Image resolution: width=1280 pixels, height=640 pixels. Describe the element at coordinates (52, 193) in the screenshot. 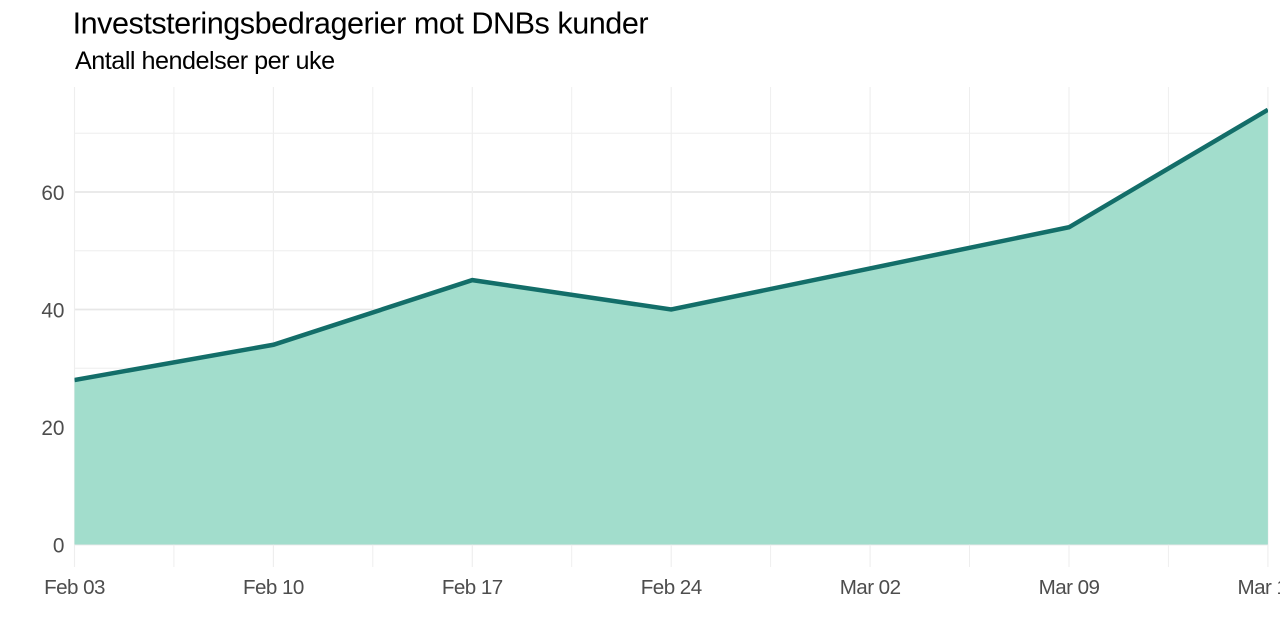

I see `svg-text: 60` at that location.